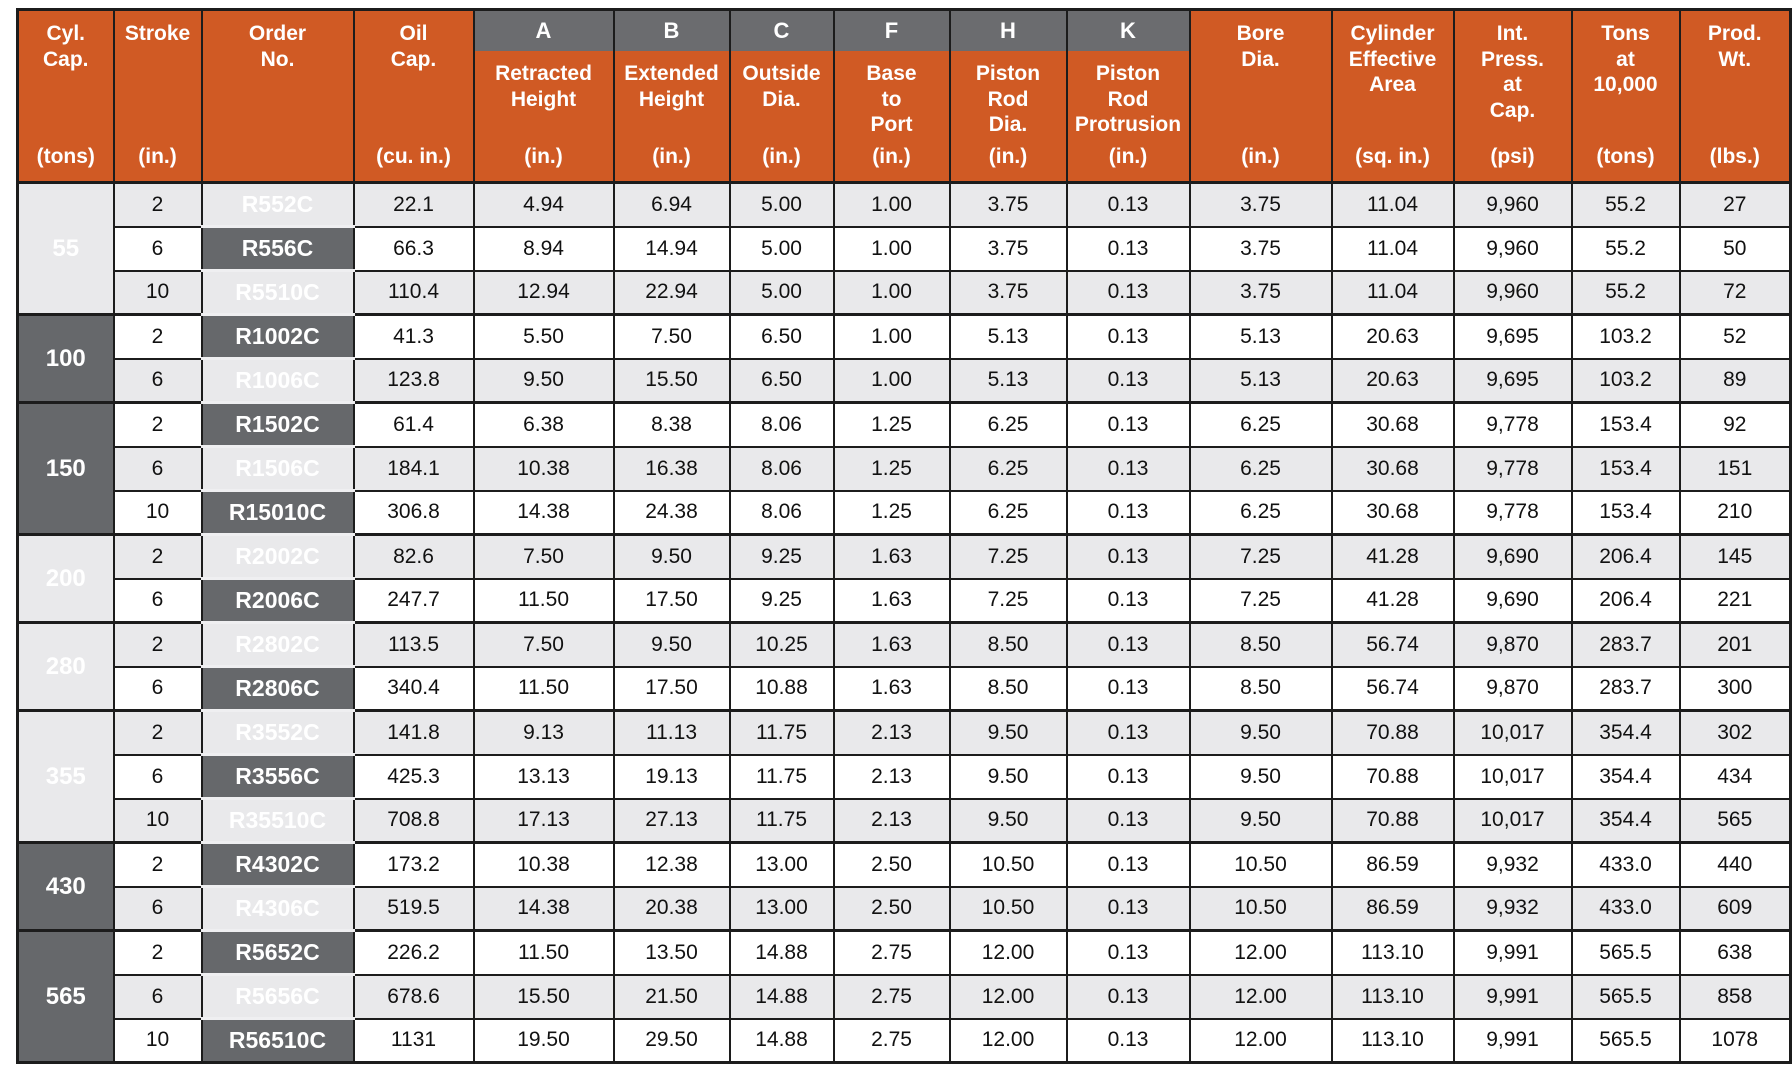  What do you see at coordinates (277, 600) in the screenshot?
I see `order-no-cell: R2006C` at bounding box center [277, 600].